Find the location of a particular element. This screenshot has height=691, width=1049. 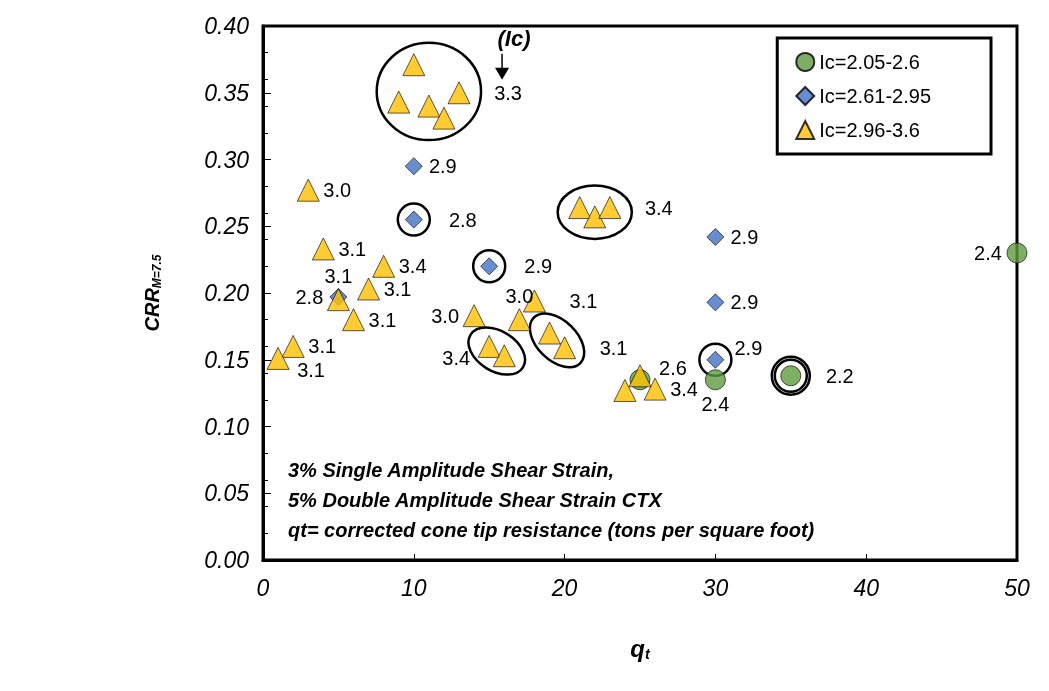

y-tick-label: 0.35 is located at coordinates (227, 92).